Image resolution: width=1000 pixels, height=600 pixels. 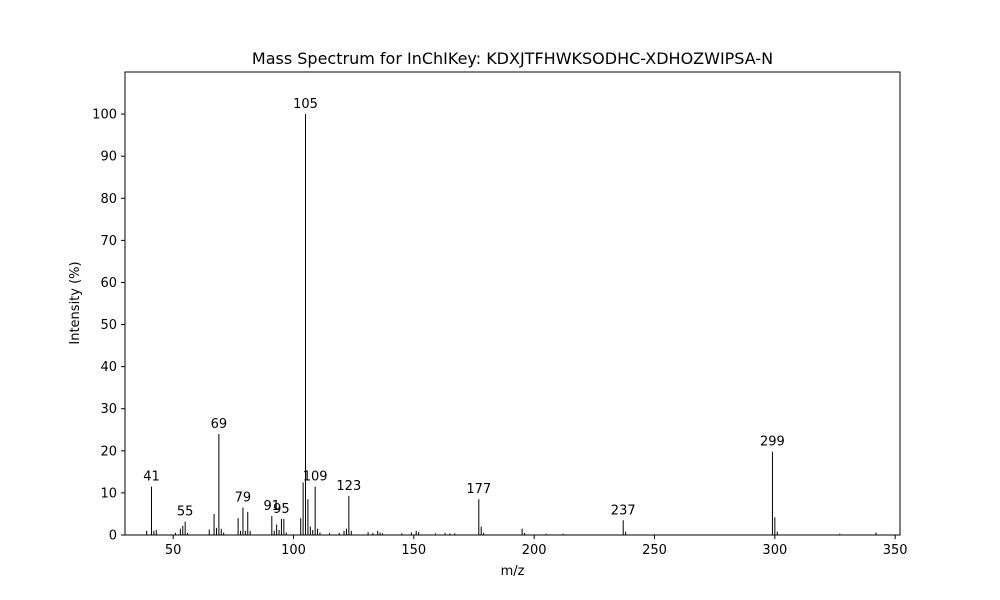 I want to click on x-tick-label: 50, so click(x=173, y=550).